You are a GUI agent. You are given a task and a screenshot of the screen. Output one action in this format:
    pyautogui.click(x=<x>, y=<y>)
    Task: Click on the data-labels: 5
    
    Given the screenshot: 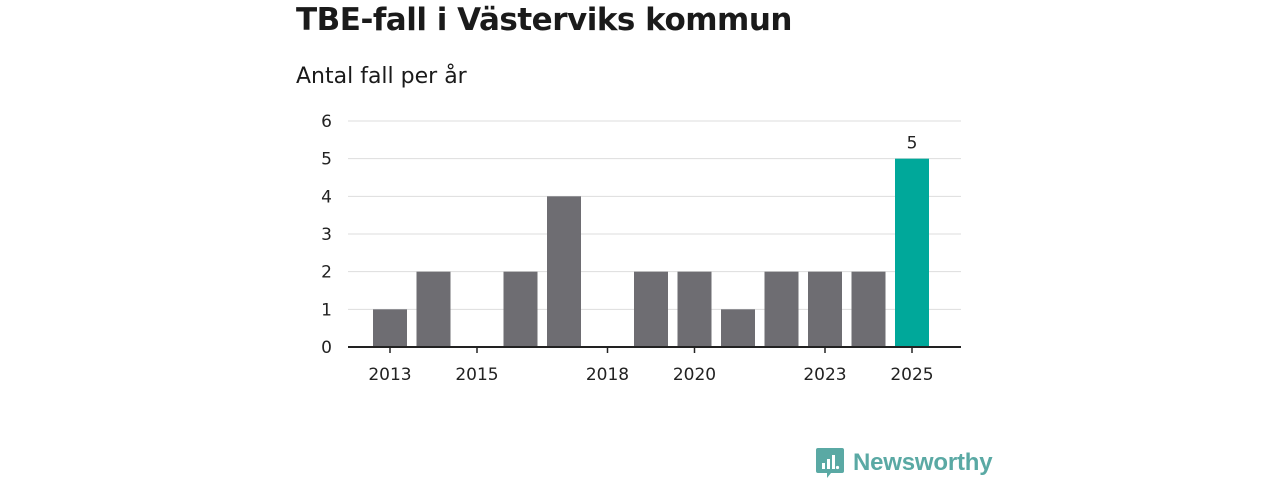 What is the action you would take?
    pyautogui.click(x=912, y=144)
    